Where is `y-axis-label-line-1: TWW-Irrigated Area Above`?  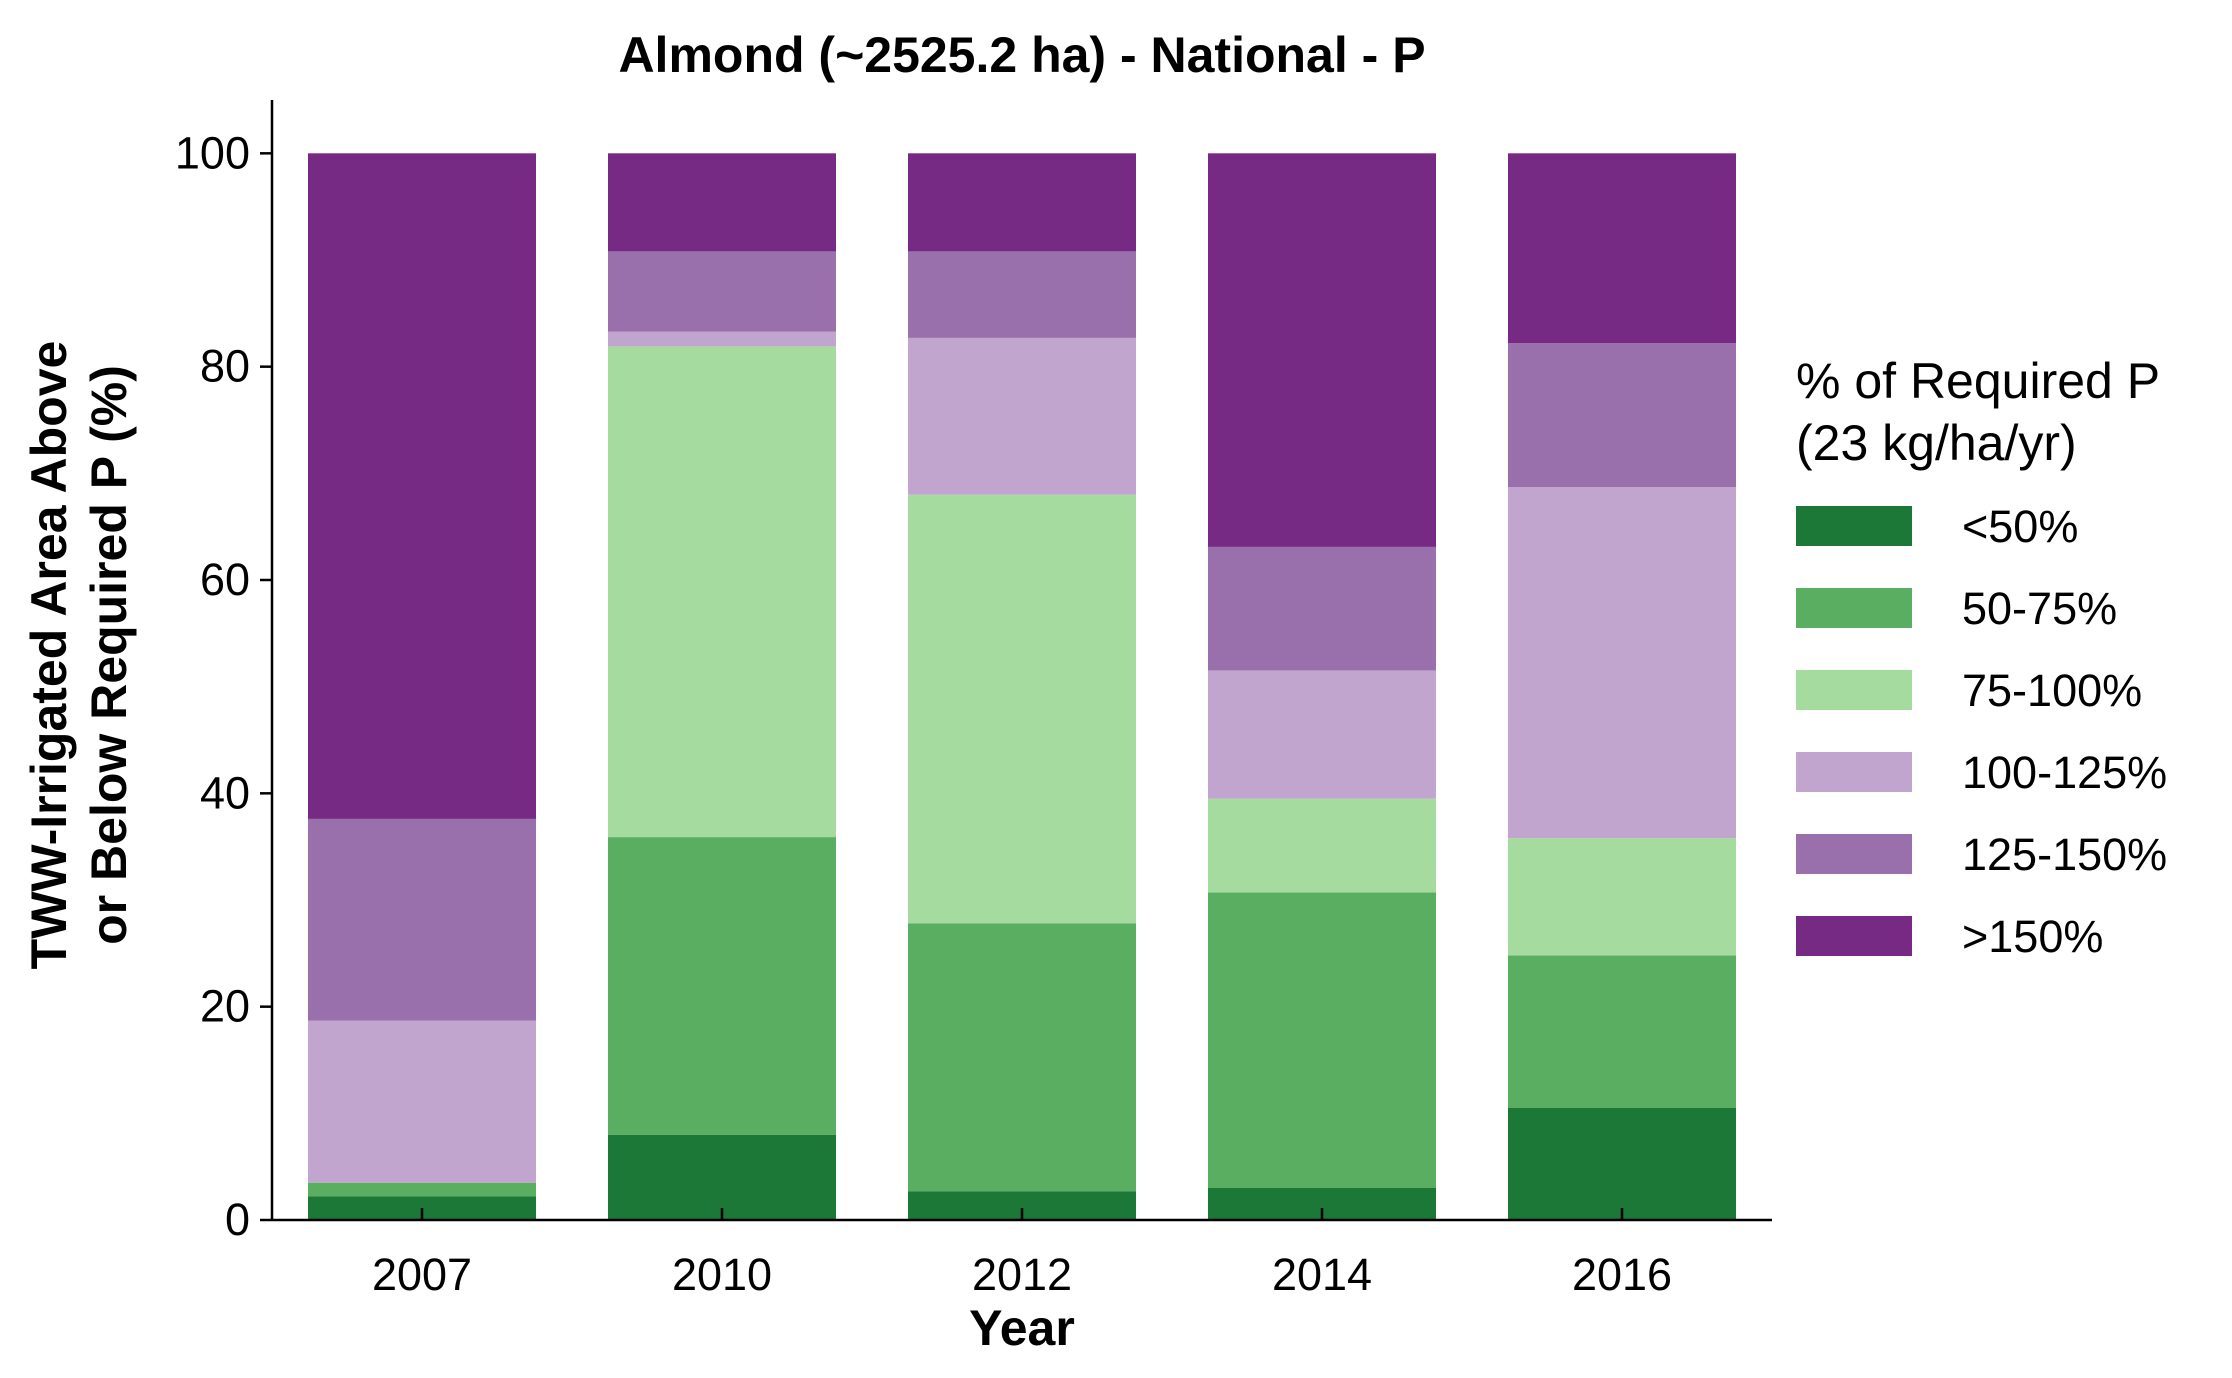 y-axis-label-line-1: TWW-Irrigated Area Above is located at coordinates (49, 655).